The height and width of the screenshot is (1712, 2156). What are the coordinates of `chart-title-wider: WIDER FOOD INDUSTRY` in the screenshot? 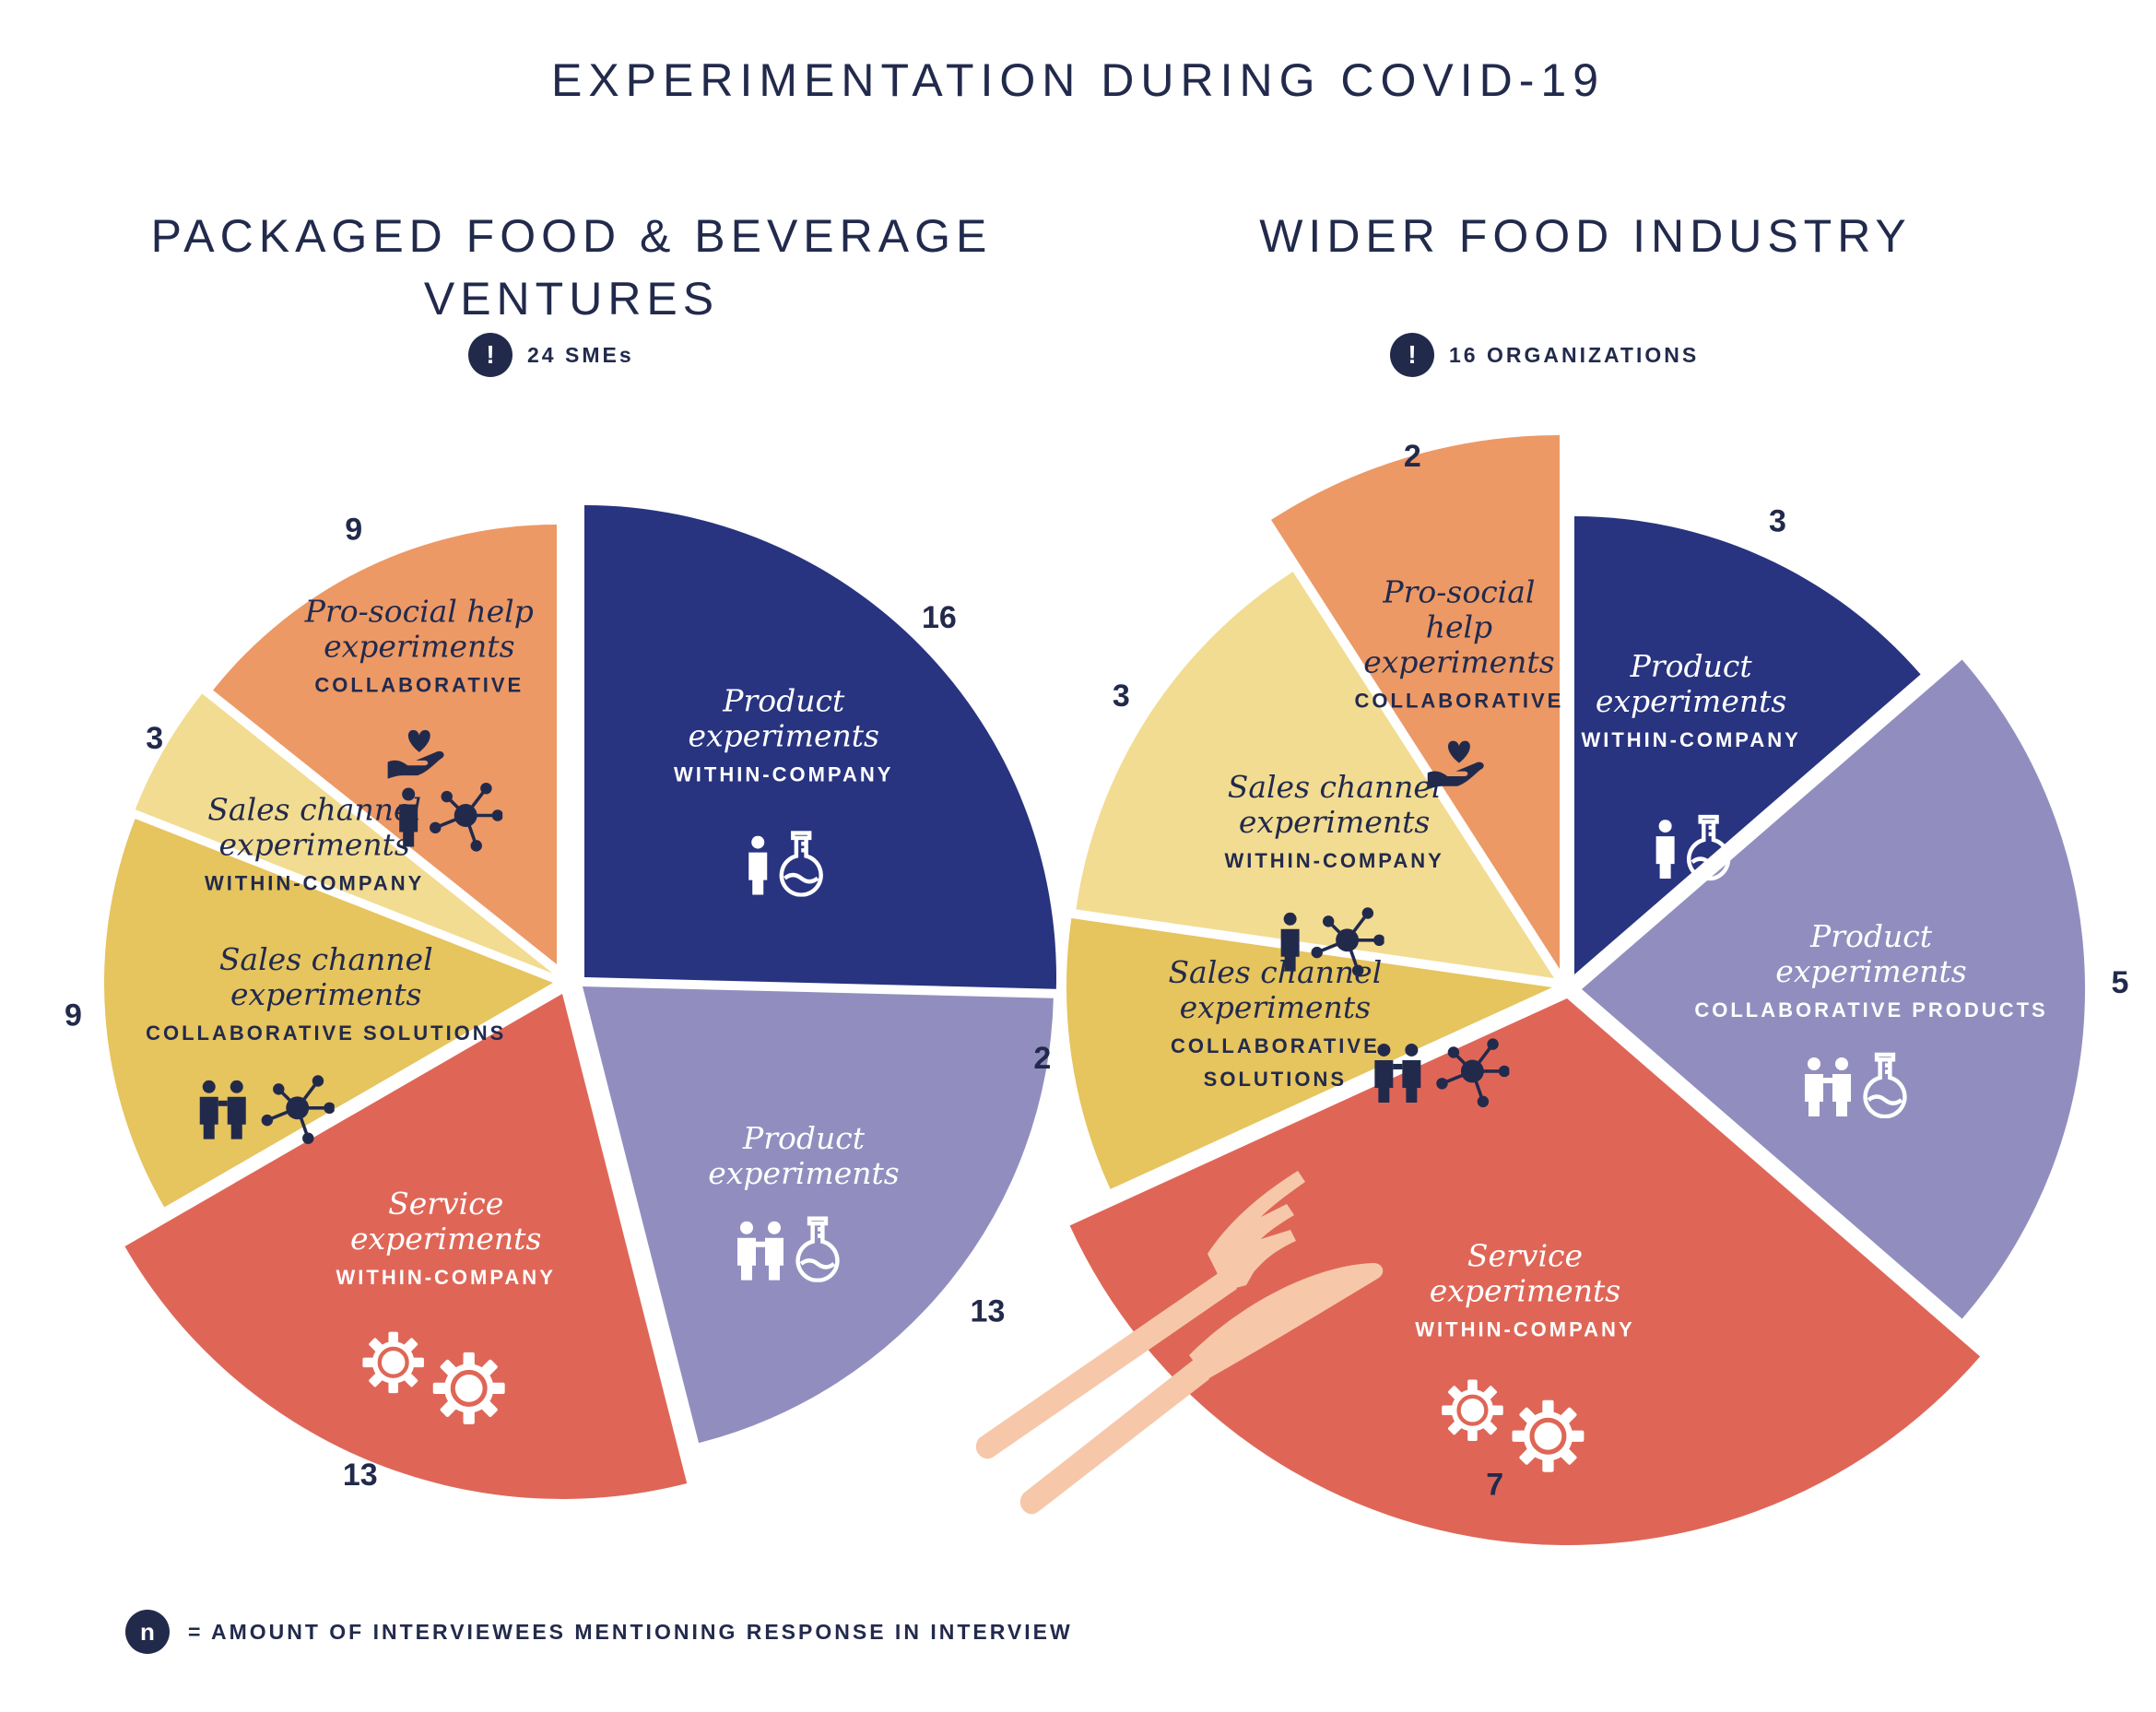 It's located at (1585, 236).